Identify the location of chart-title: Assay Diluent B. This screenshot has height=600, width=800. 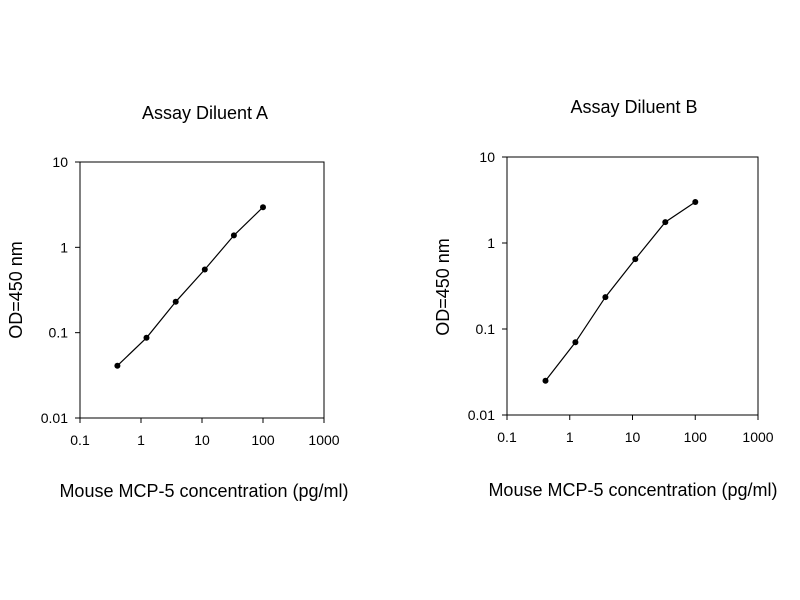
(633, 107).